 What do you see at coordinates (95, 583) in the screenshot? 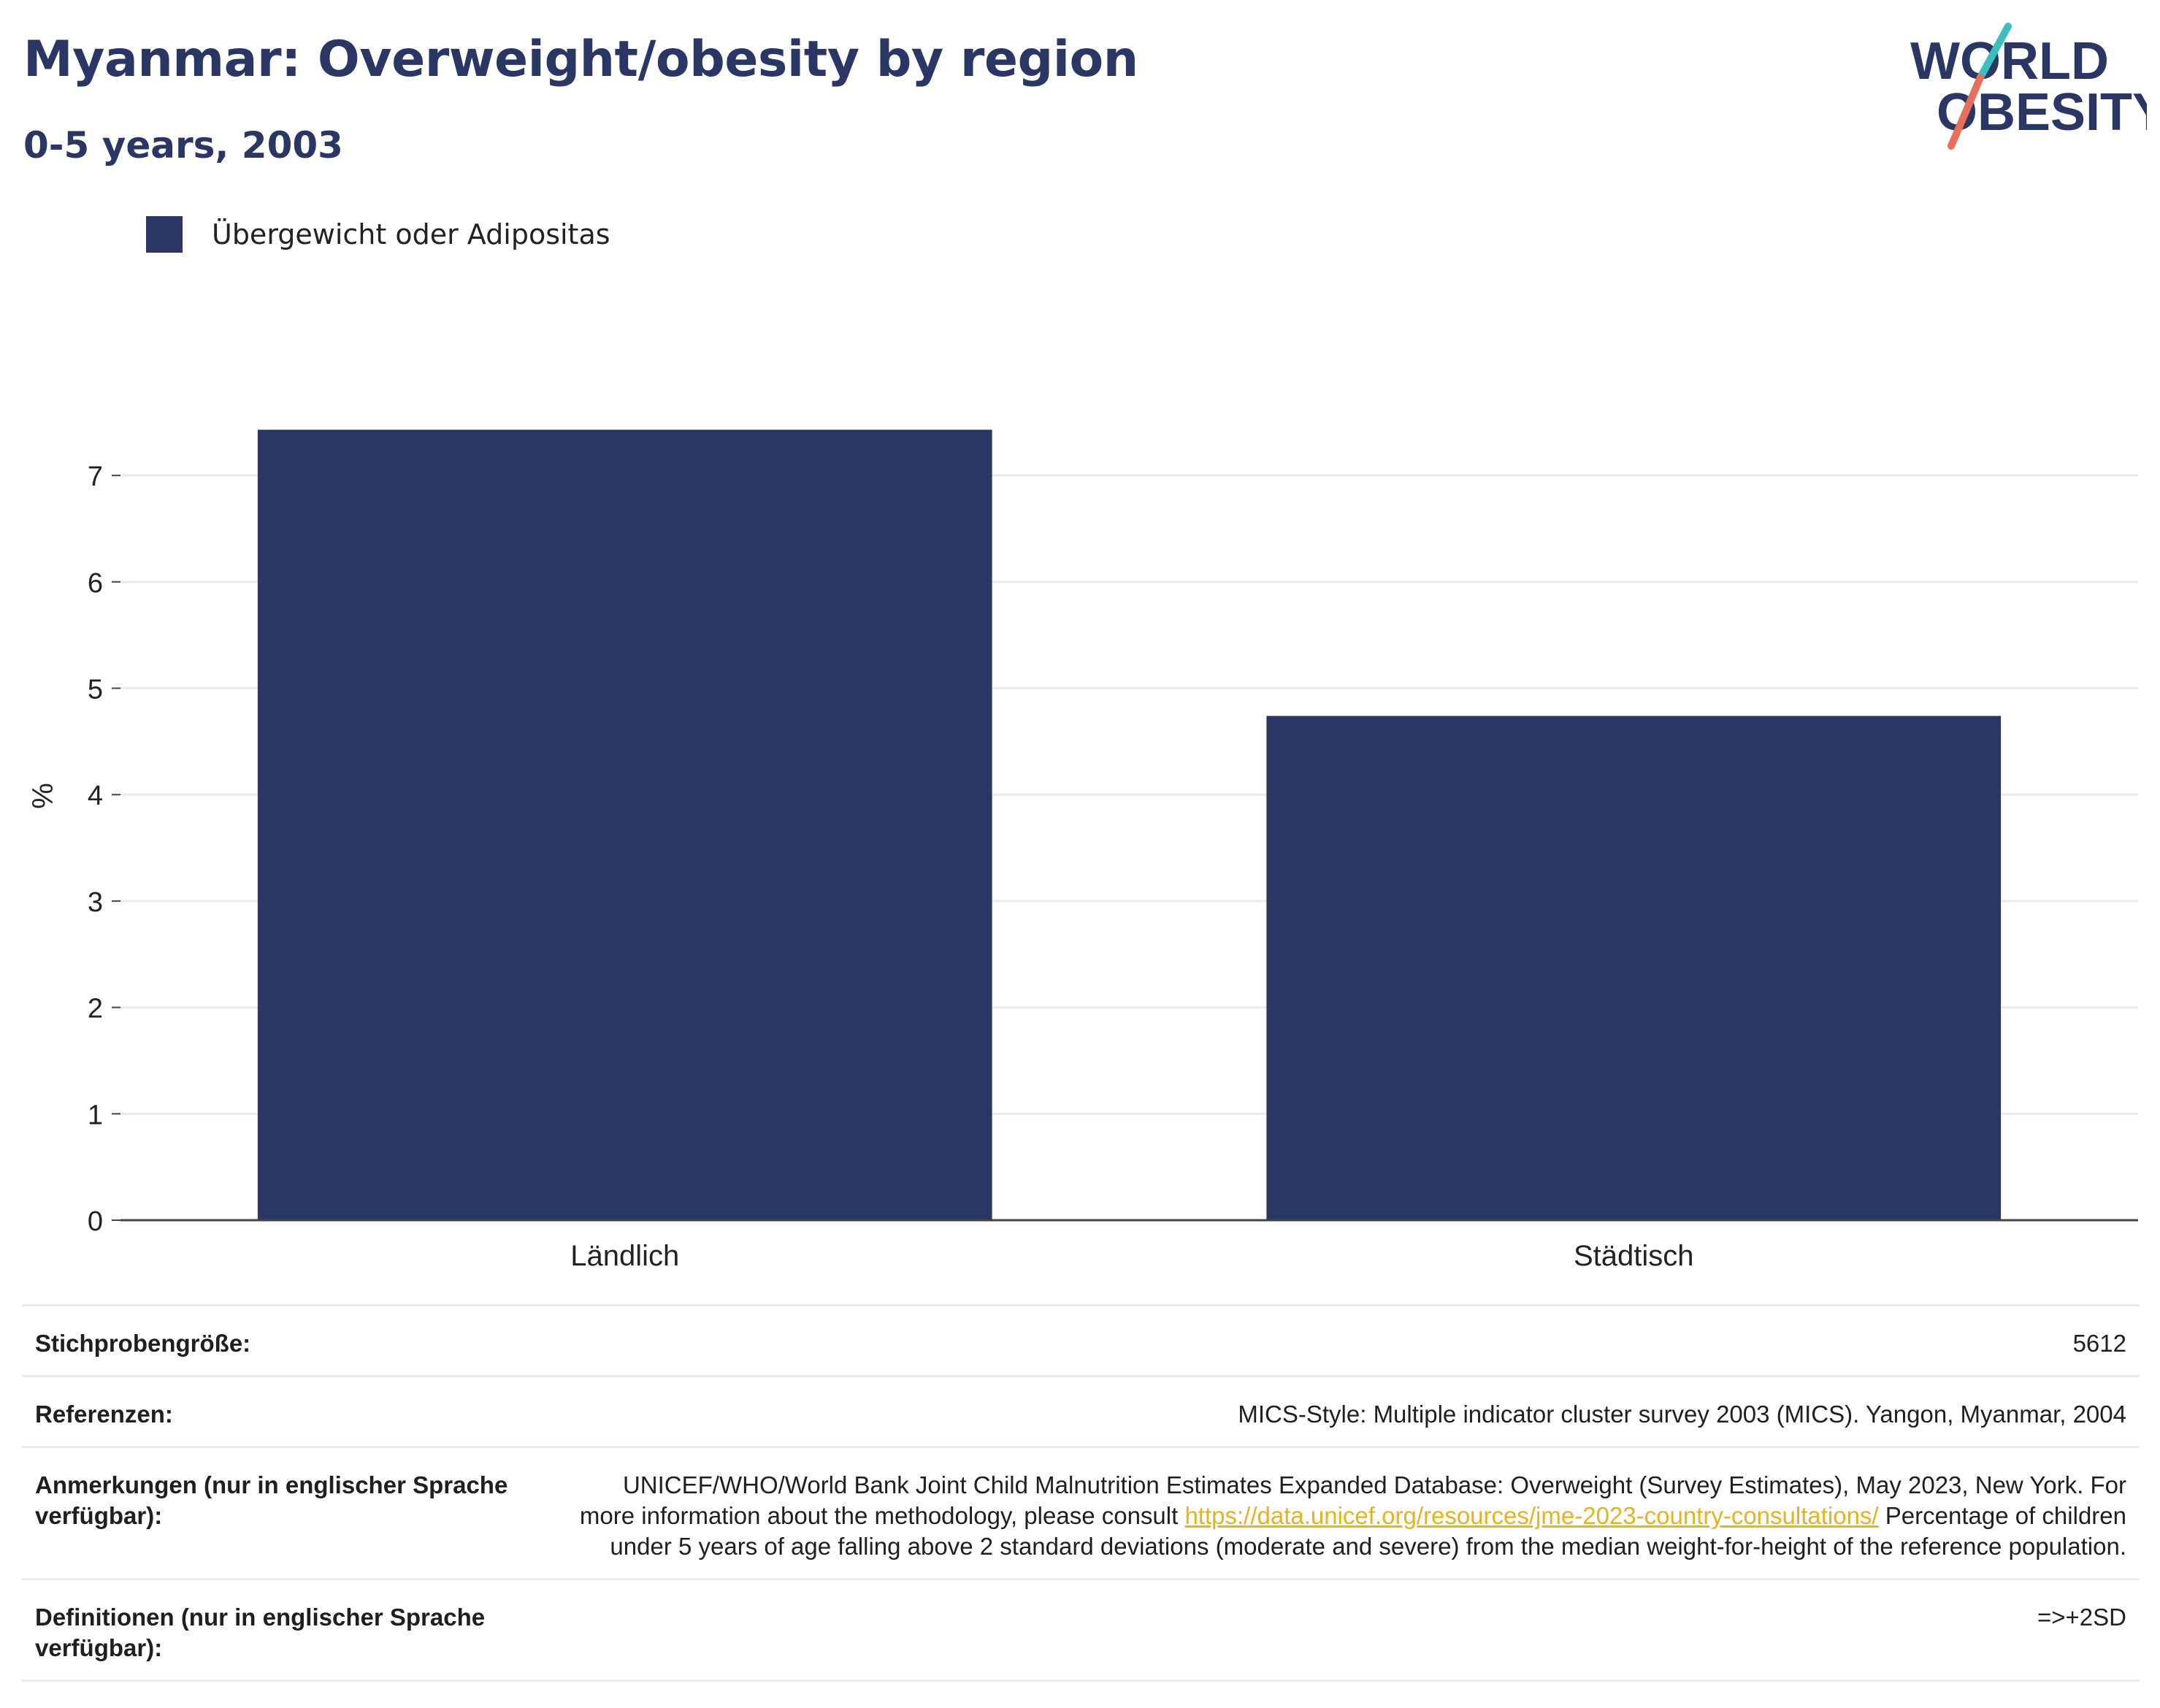
I see `y-tick-label: 6` at bounding box center [95, 583].